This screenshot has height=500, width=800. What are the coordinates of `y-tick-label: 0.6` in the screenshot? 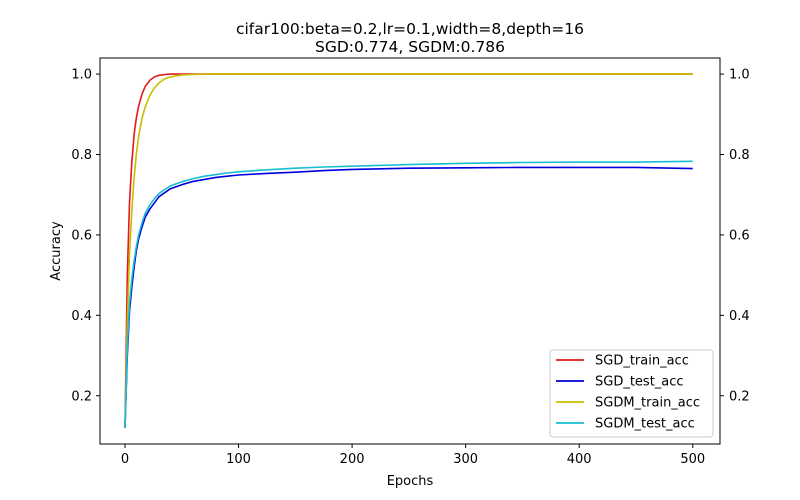 It's located at (81, 235).